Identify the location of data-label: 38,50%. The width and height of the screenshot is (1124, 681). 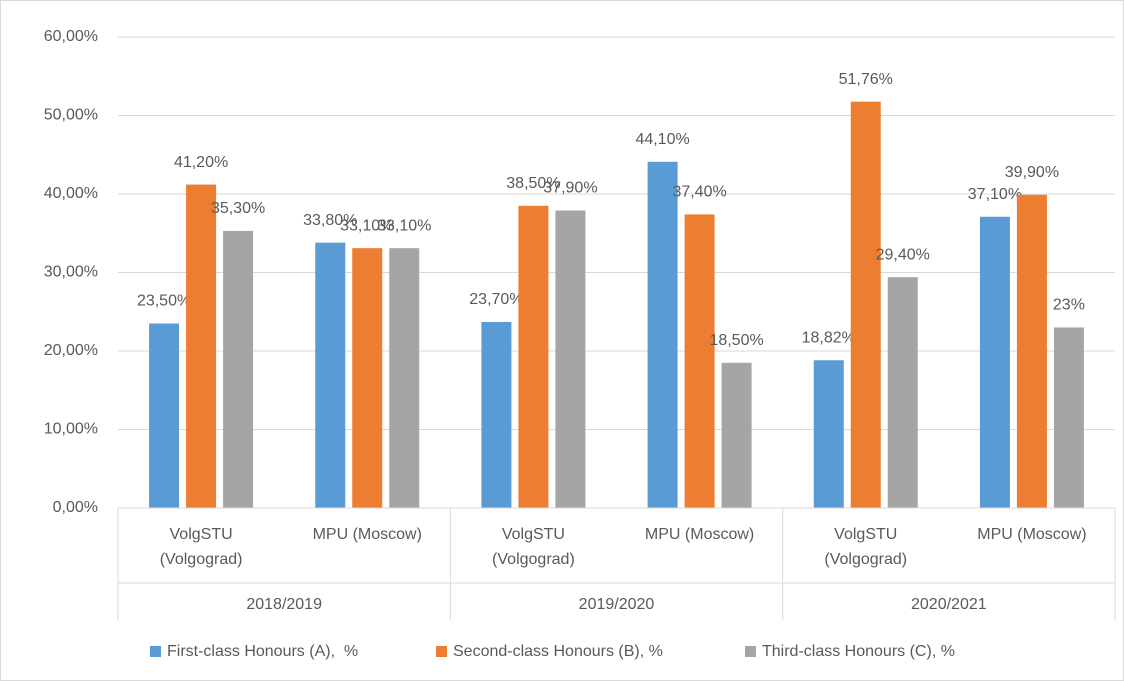
(533, 183).